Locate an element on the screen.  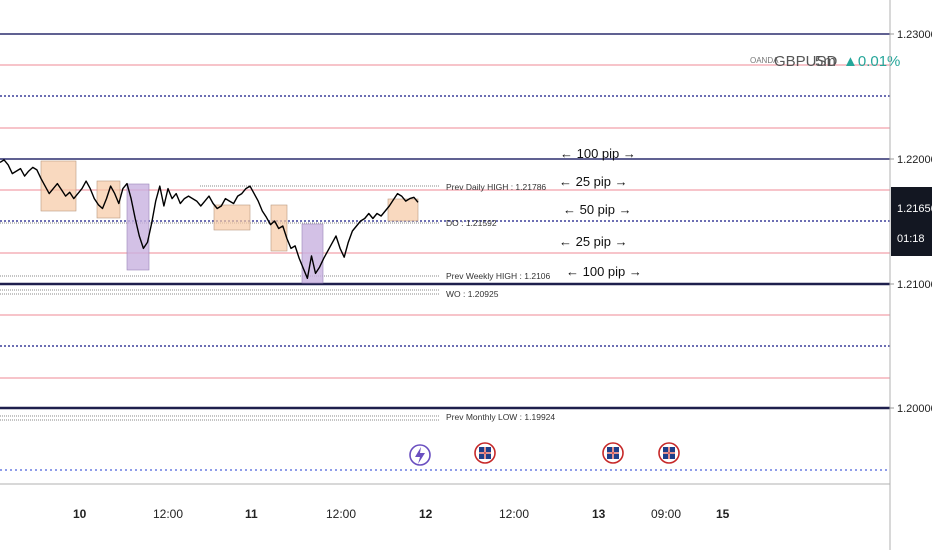
time-tick-label: 13 is located at coordinates (599, 514).